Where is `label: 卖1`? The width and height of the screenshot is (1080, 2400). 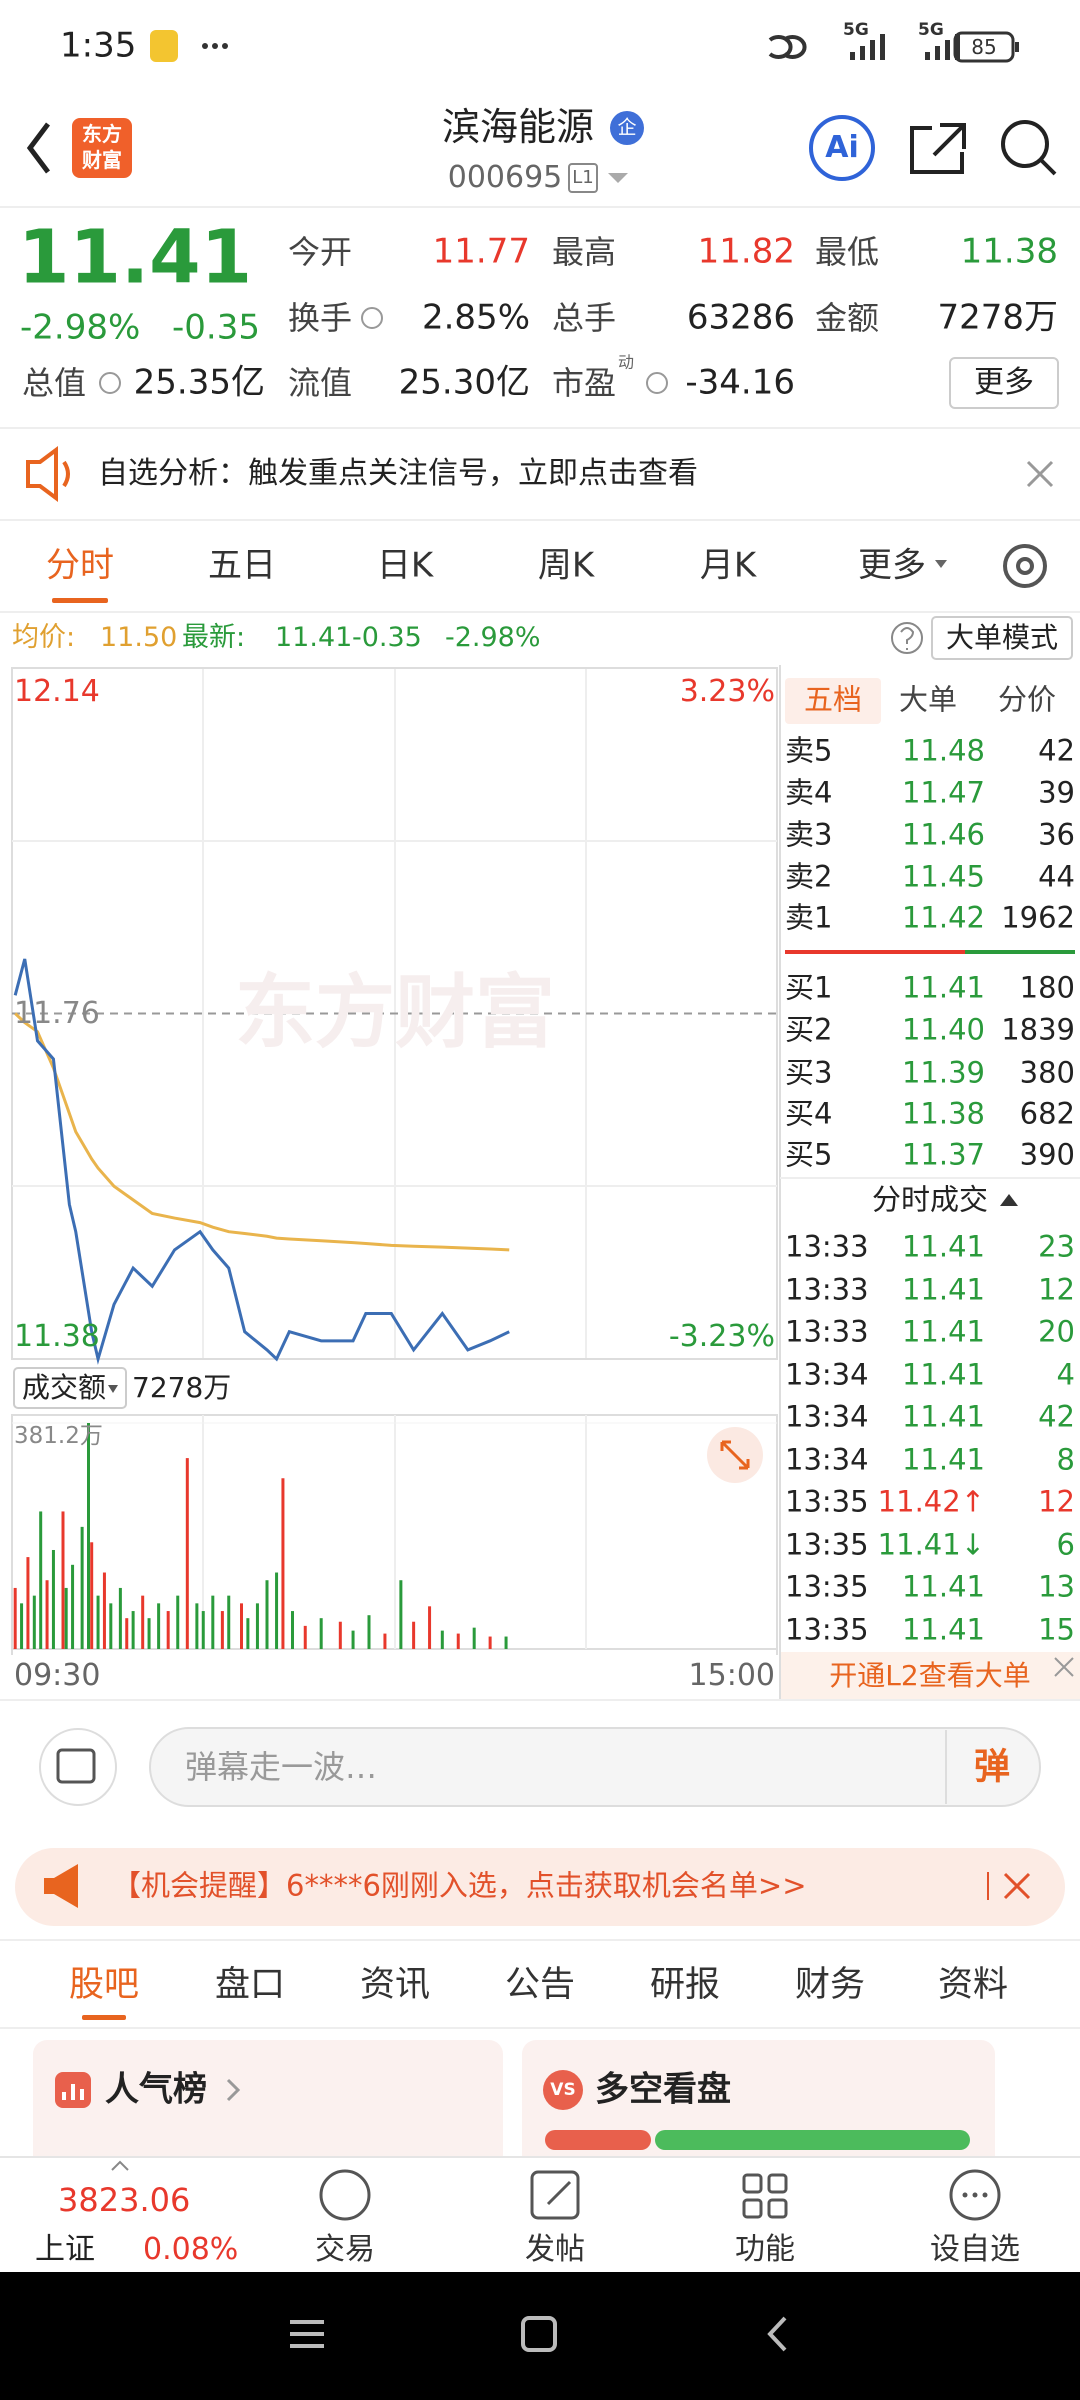
label: 卖1 is located at coordinates (809, 917).